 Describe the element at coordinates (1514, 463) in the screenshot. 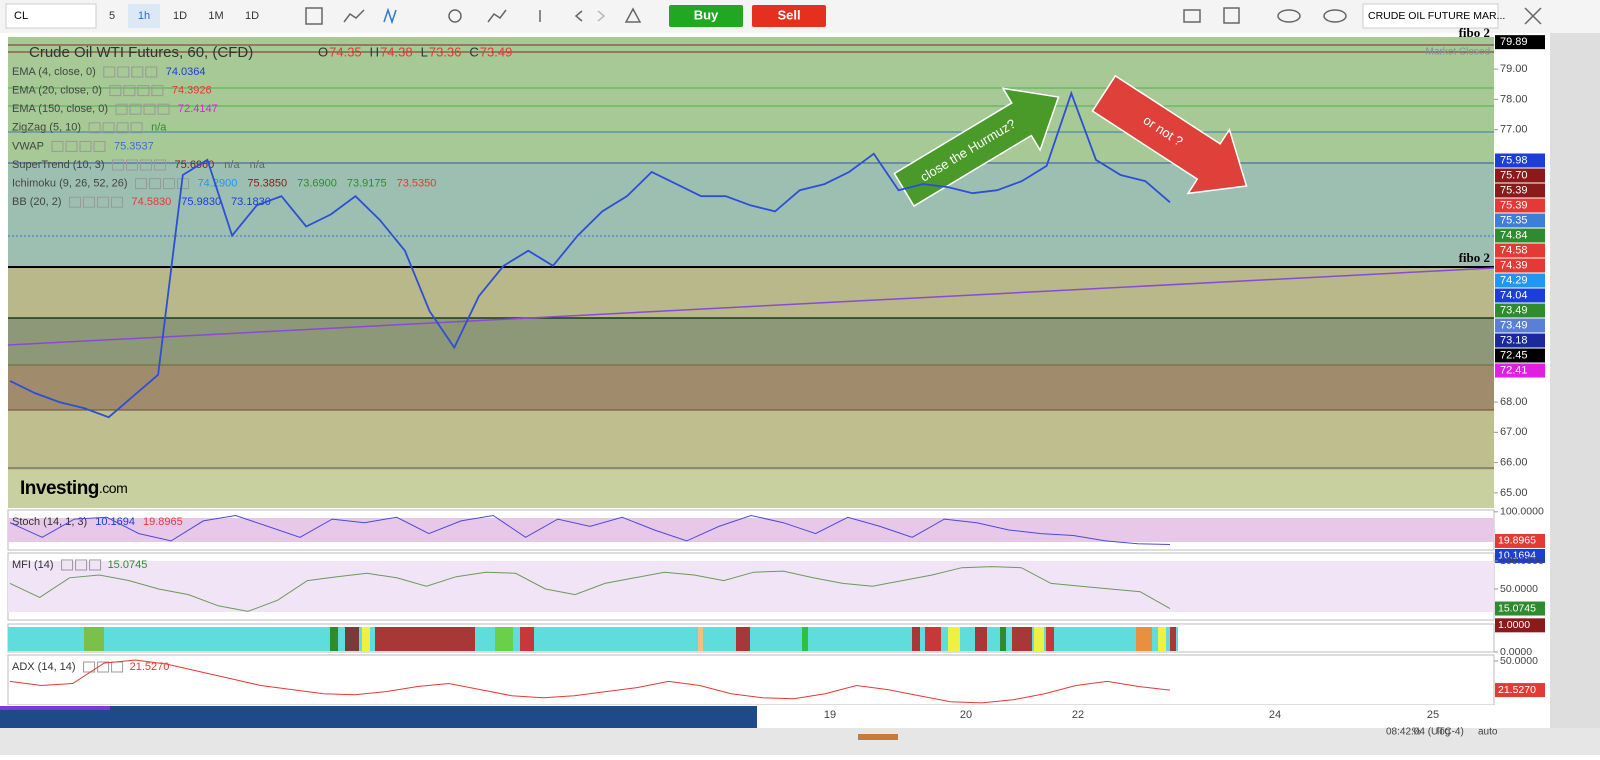

I see `y-tick-label: 66.00` at that location.